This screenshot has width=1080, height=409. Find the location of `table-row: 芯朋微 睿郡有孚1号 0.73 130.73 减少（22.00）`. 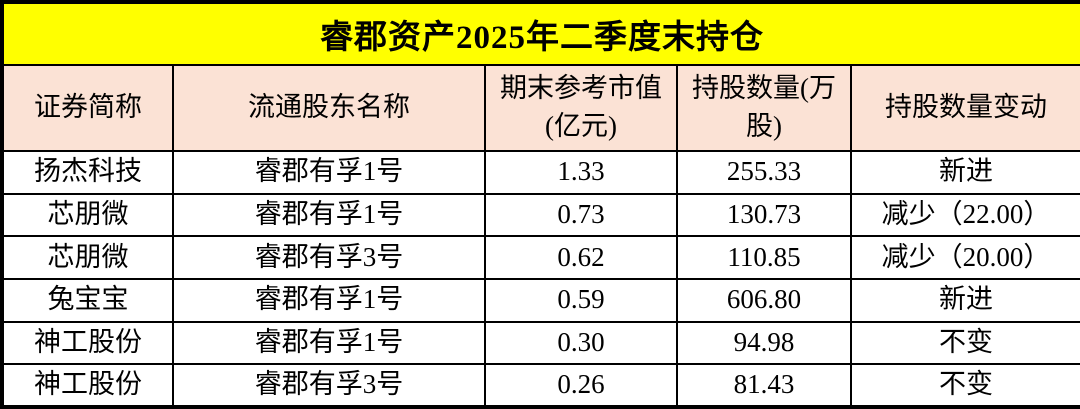

table-row: 芯朋微 睿郡有孚1号 0.73 130.73 减少（22.00） is located at coordinates (540, 215).